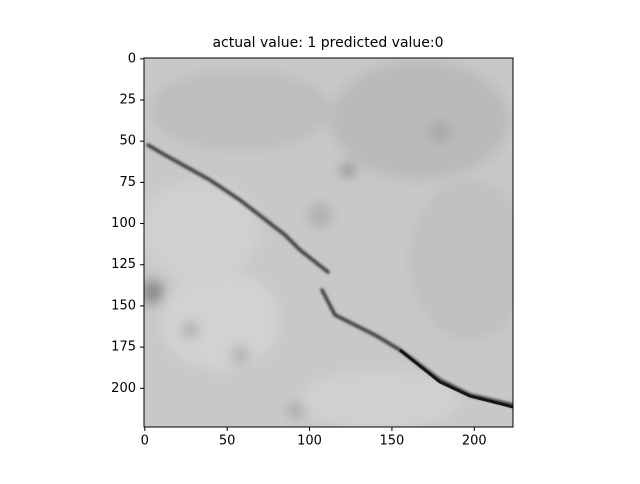  What do you see at coordinates (123, 347) in the screenshot?
I see `y-tick-label: 175` at bounding box center [123, 347].